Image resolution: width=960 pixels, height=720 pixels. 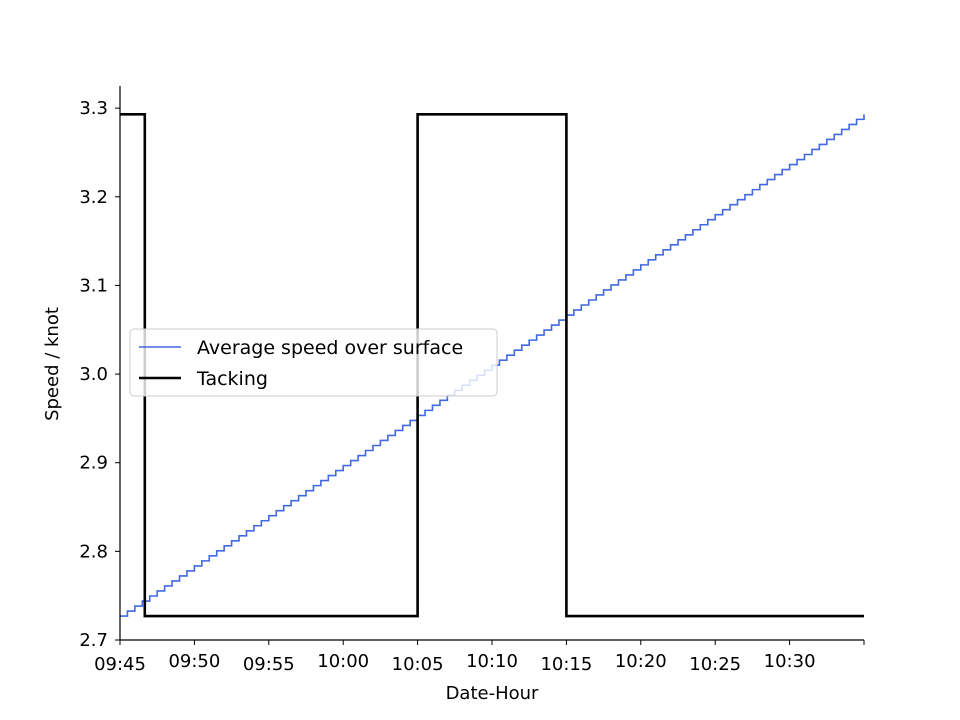 I want to click on x-axis-label: Date-Hour, so click(x=492, y=693).